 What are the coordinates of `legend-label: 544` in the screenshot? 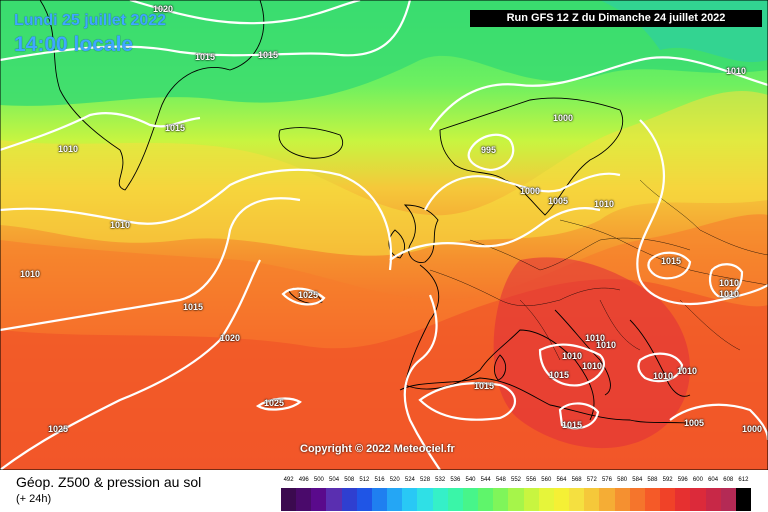 It's located at (485, 480).